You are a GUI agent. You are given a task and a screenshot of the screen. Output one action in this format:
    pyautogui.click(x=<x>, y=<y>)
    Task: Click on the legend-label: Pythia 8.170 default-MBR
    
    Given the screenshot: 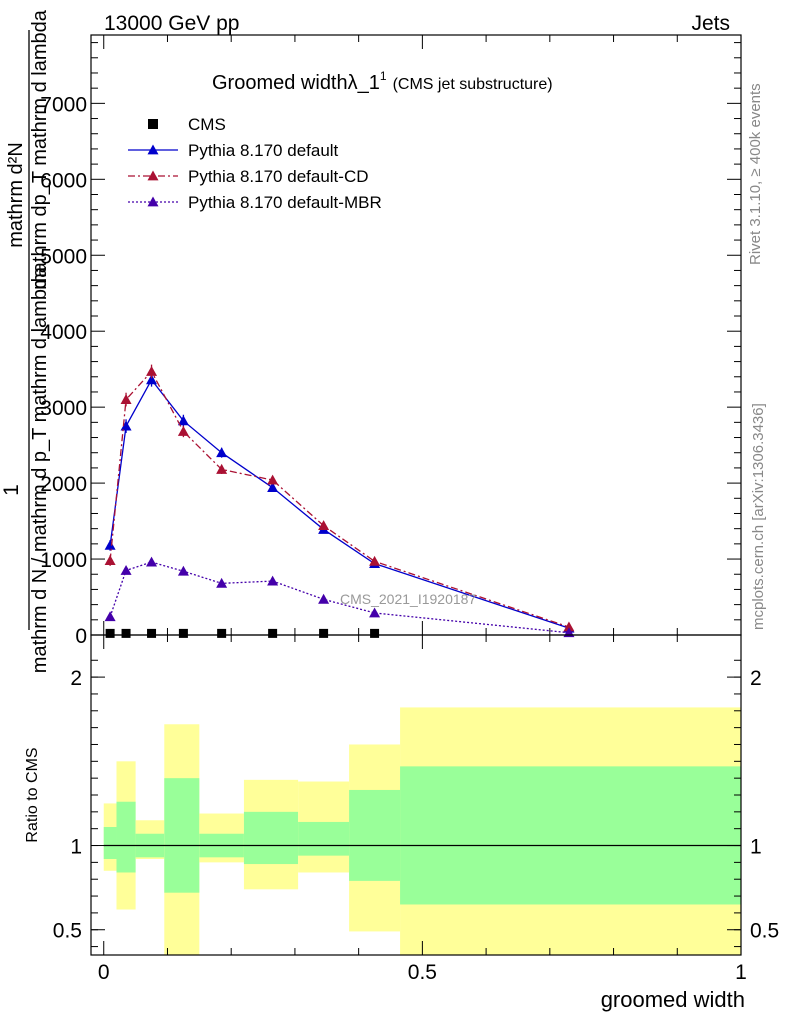 What is the action you would take?
    pyautogui.click(x=285, y=202)
    